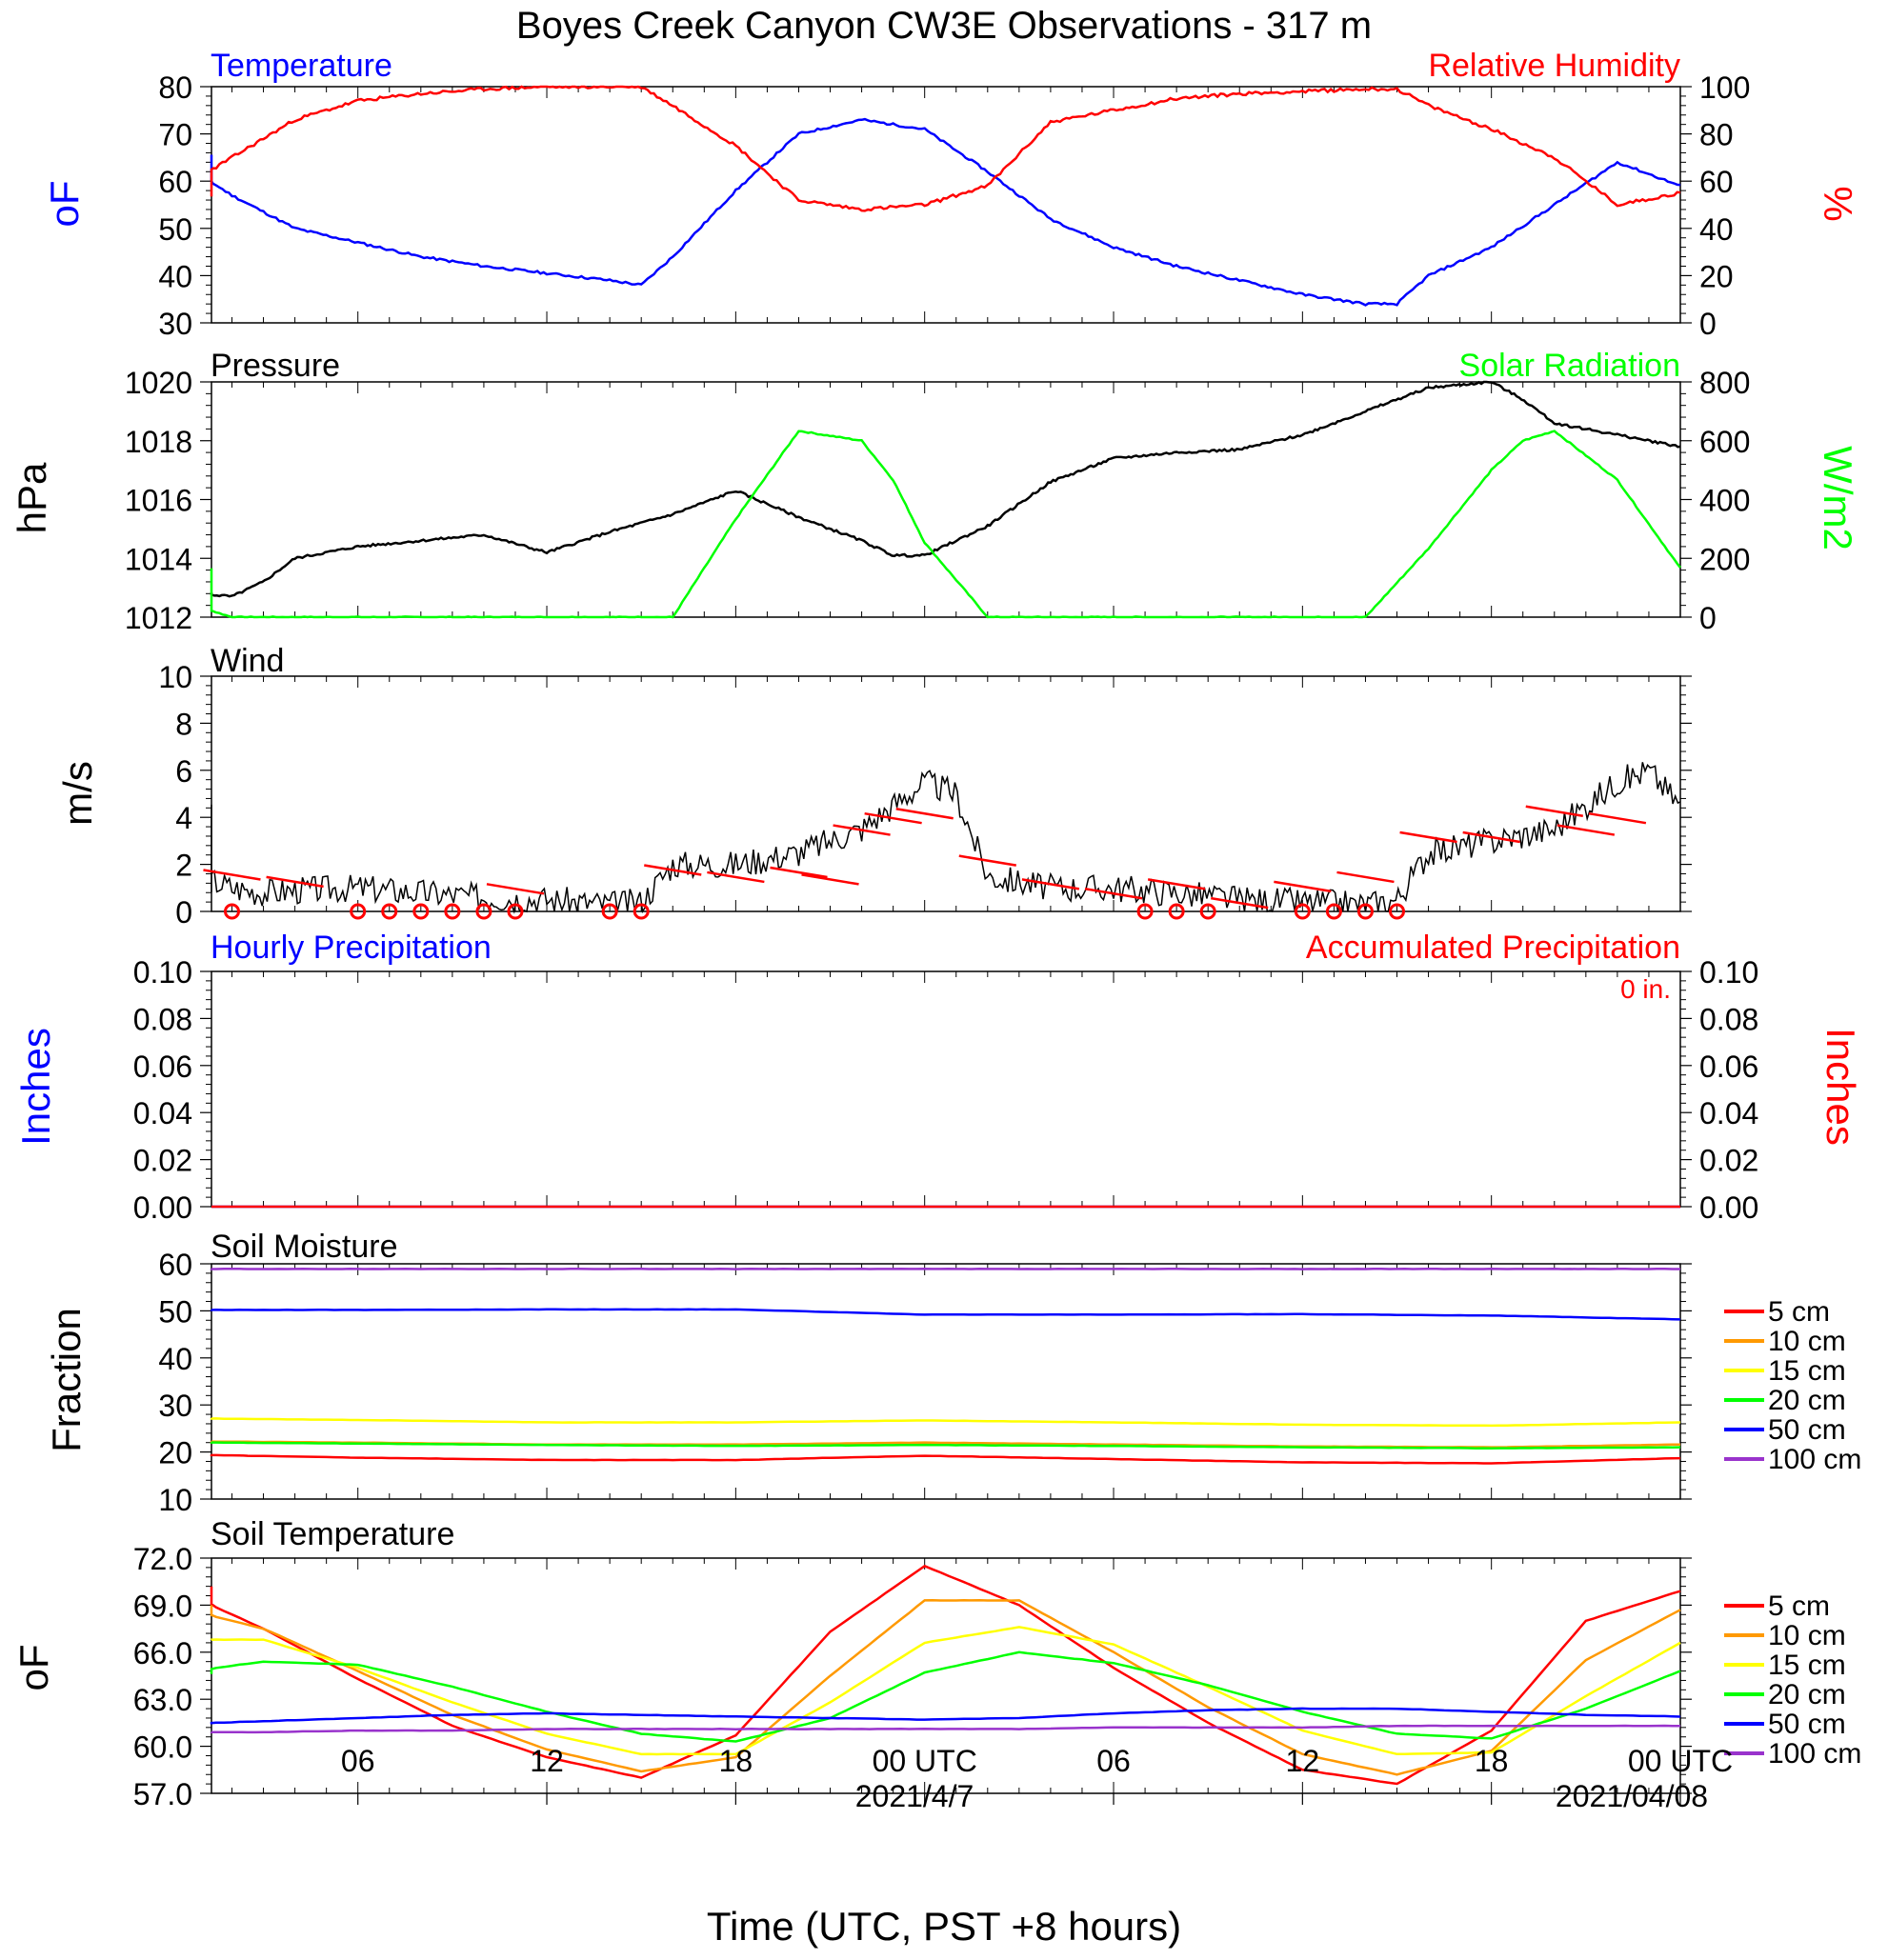 The width and height of the screenshot is (1888, 1960). I want to click on y-tick-label-right: 0.10, so click(1728, 972).